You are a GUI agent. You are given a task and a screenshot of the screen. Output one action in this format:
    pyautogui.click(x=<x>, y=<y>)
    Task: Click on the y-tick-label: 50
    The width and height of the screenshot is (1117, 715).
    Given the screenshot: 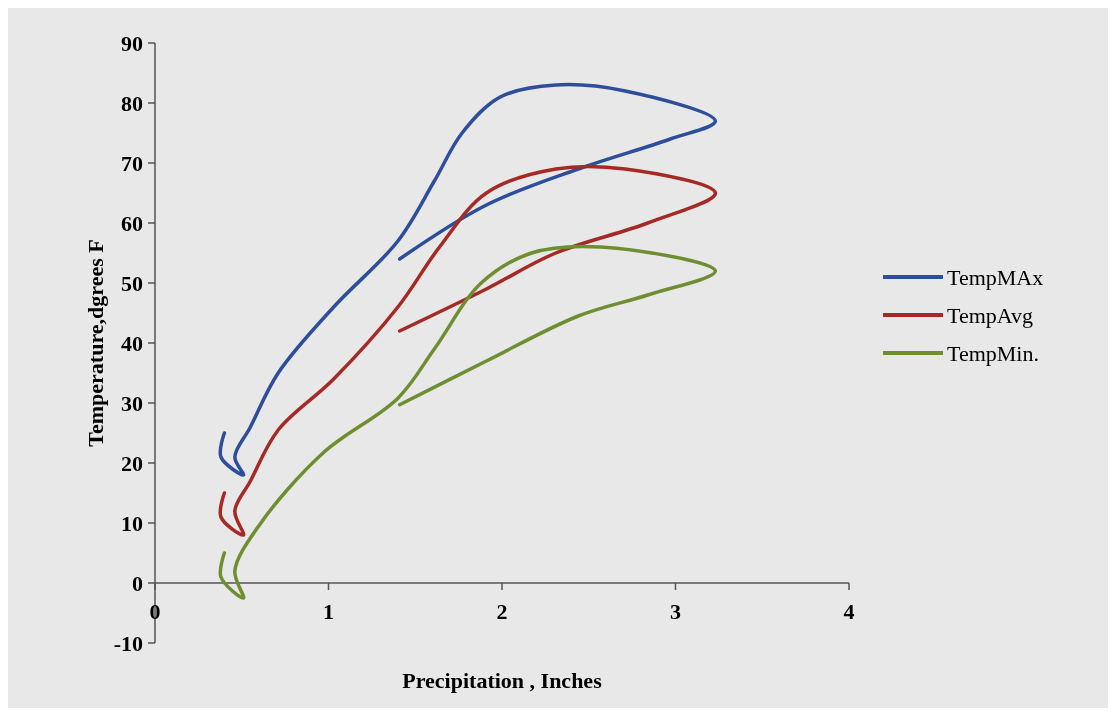 What is the action you would take?
    pyautogui.click(x=132, y=283)
    